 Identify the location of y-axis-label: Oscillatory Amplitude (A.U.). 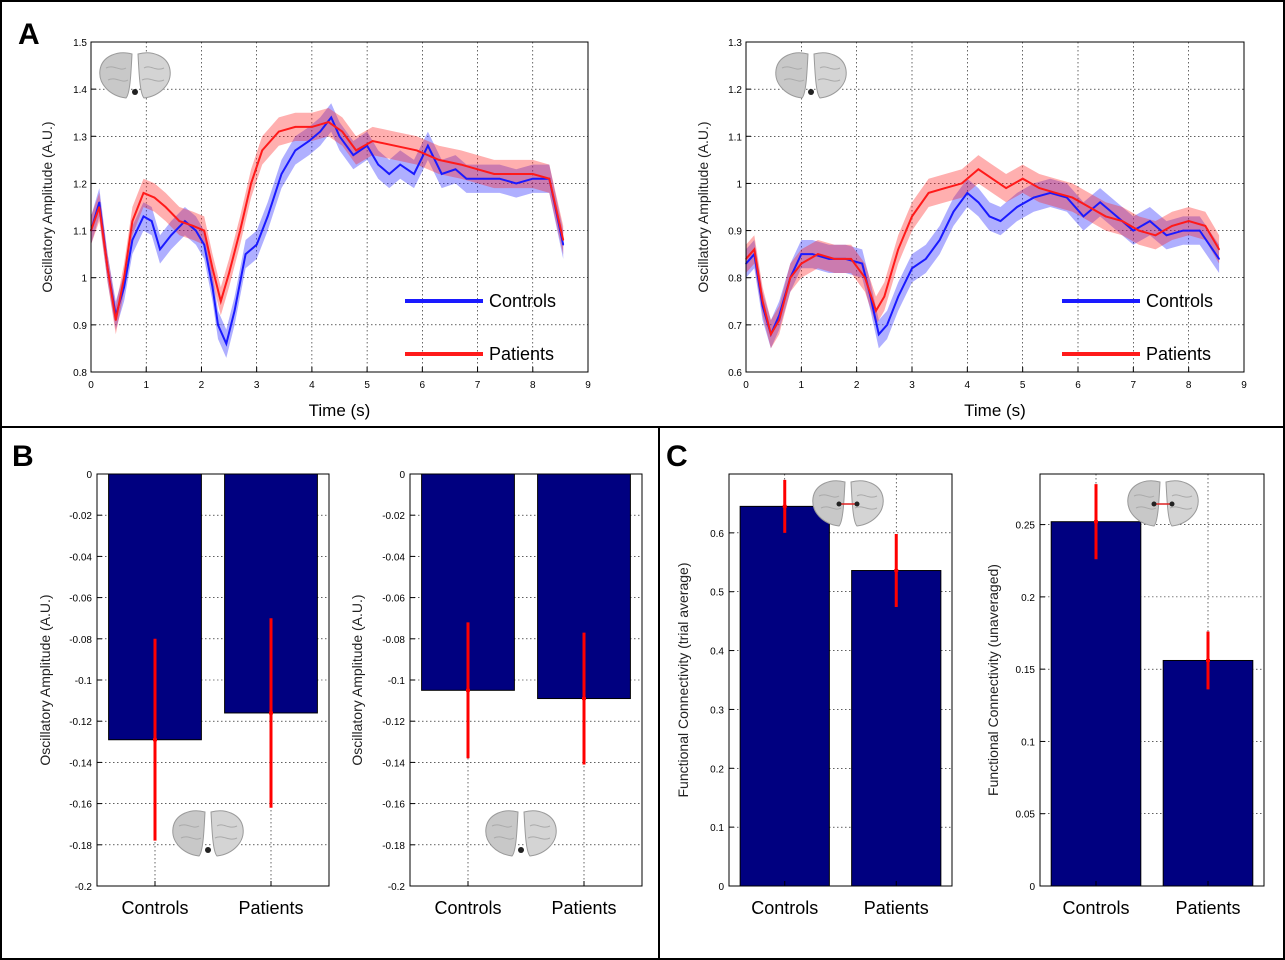
(45, 679).